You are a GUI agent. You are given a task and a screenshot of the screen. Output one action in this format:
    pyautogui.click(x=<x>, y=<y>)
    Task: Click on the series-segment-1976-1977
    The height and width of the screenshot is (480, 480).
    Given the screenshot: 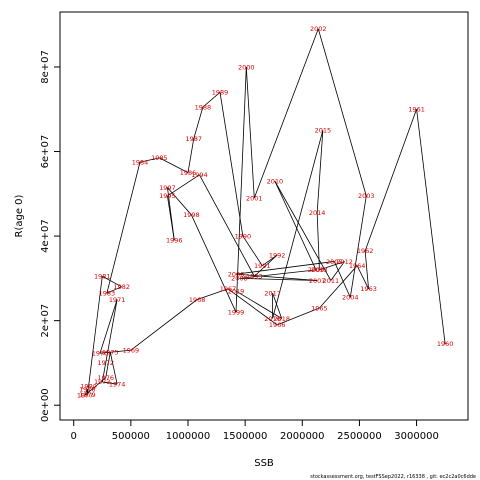 What is the action you would take?
    pyautogui.click(x=95, y=386)
    